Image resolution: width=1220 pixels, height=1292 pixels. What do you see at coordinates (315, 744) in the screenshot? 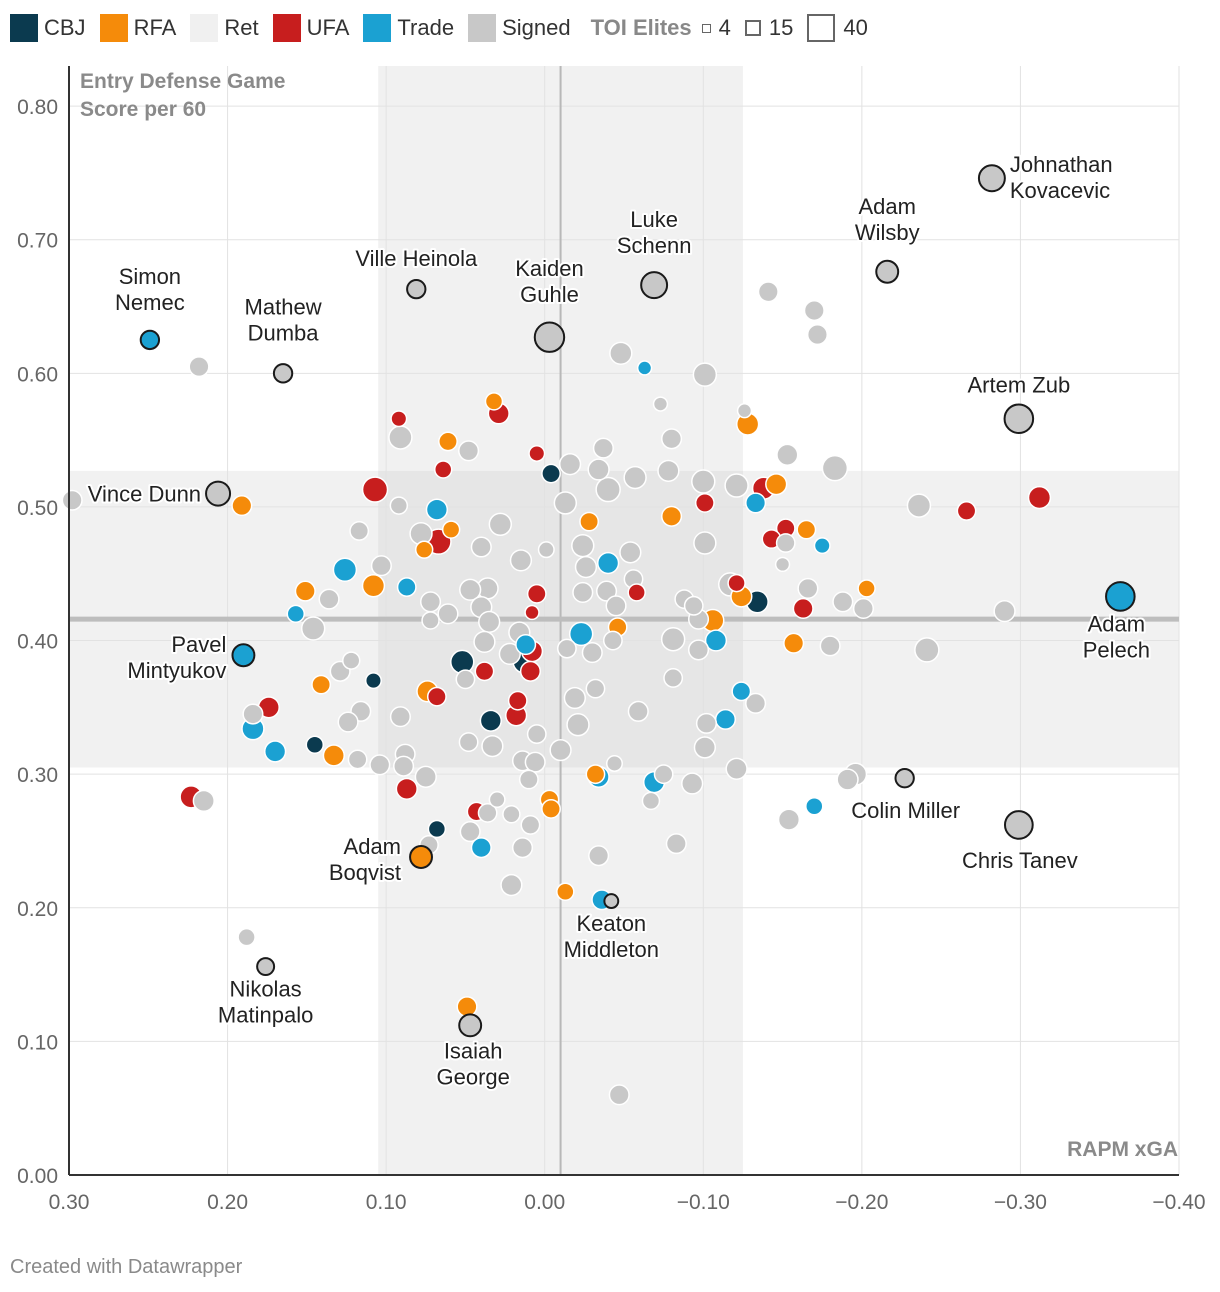
I see `point-cbj` at bounding box center [315, 744].